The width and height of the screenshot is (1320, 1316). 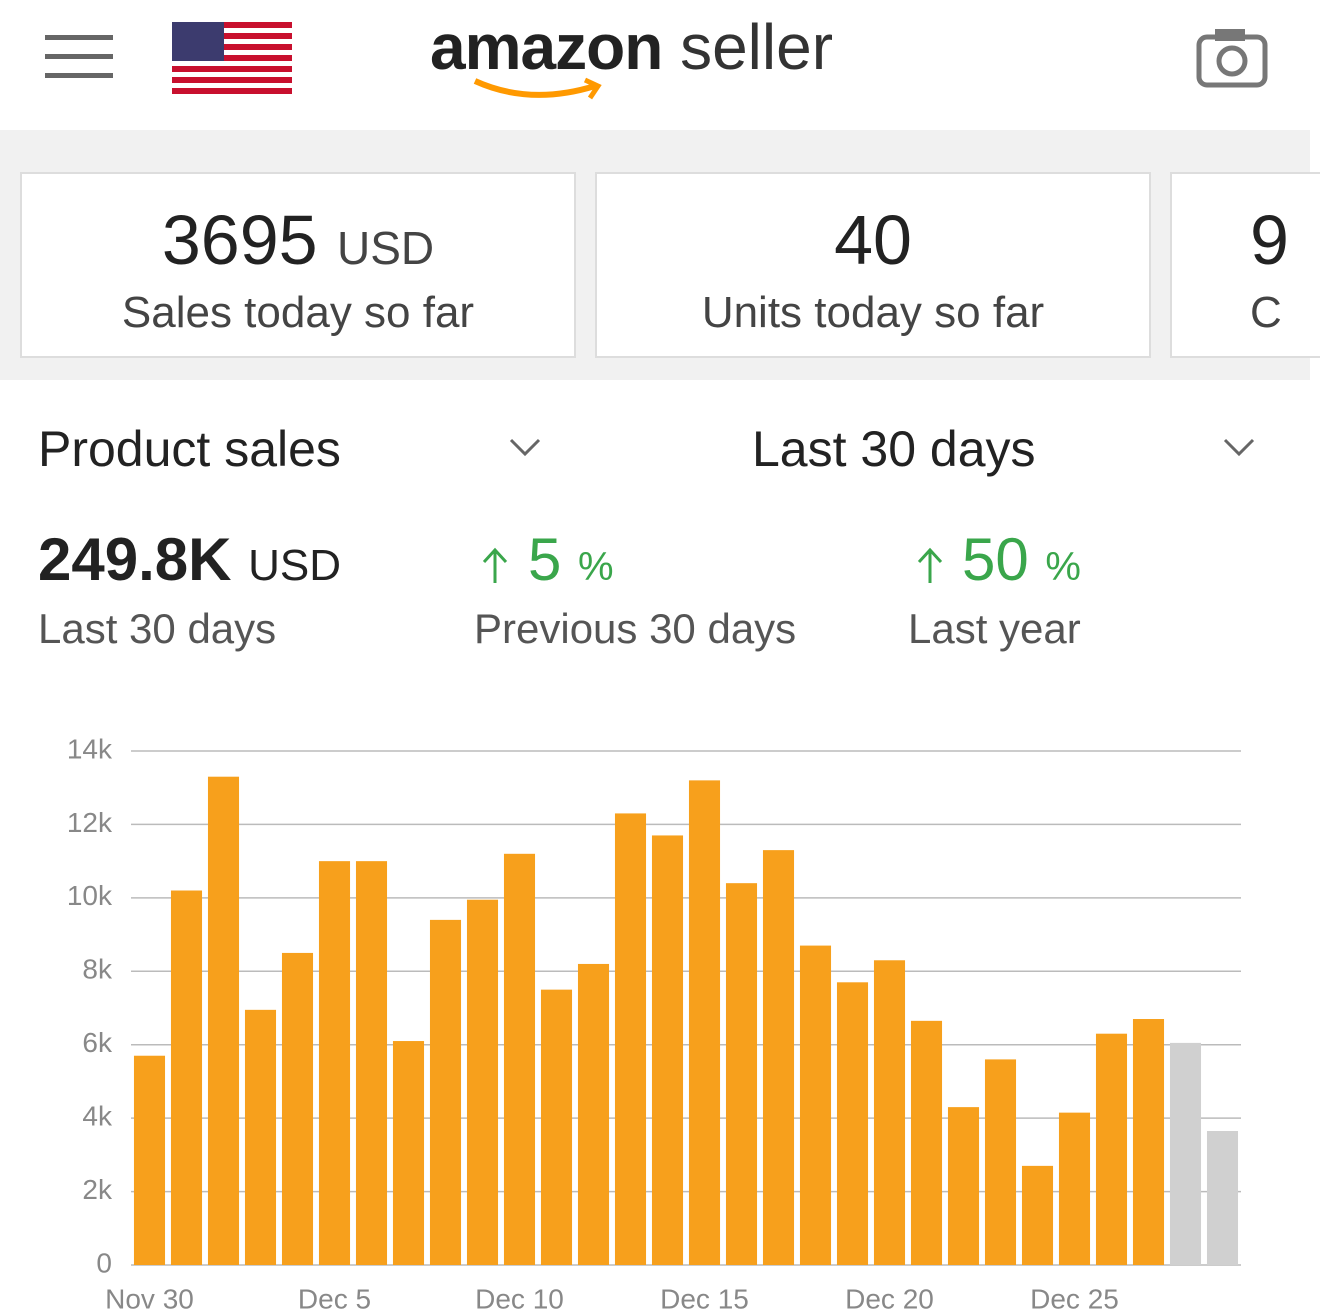 I want to click on x-tick-label: Dec 20, so click(x=889, y=1298).